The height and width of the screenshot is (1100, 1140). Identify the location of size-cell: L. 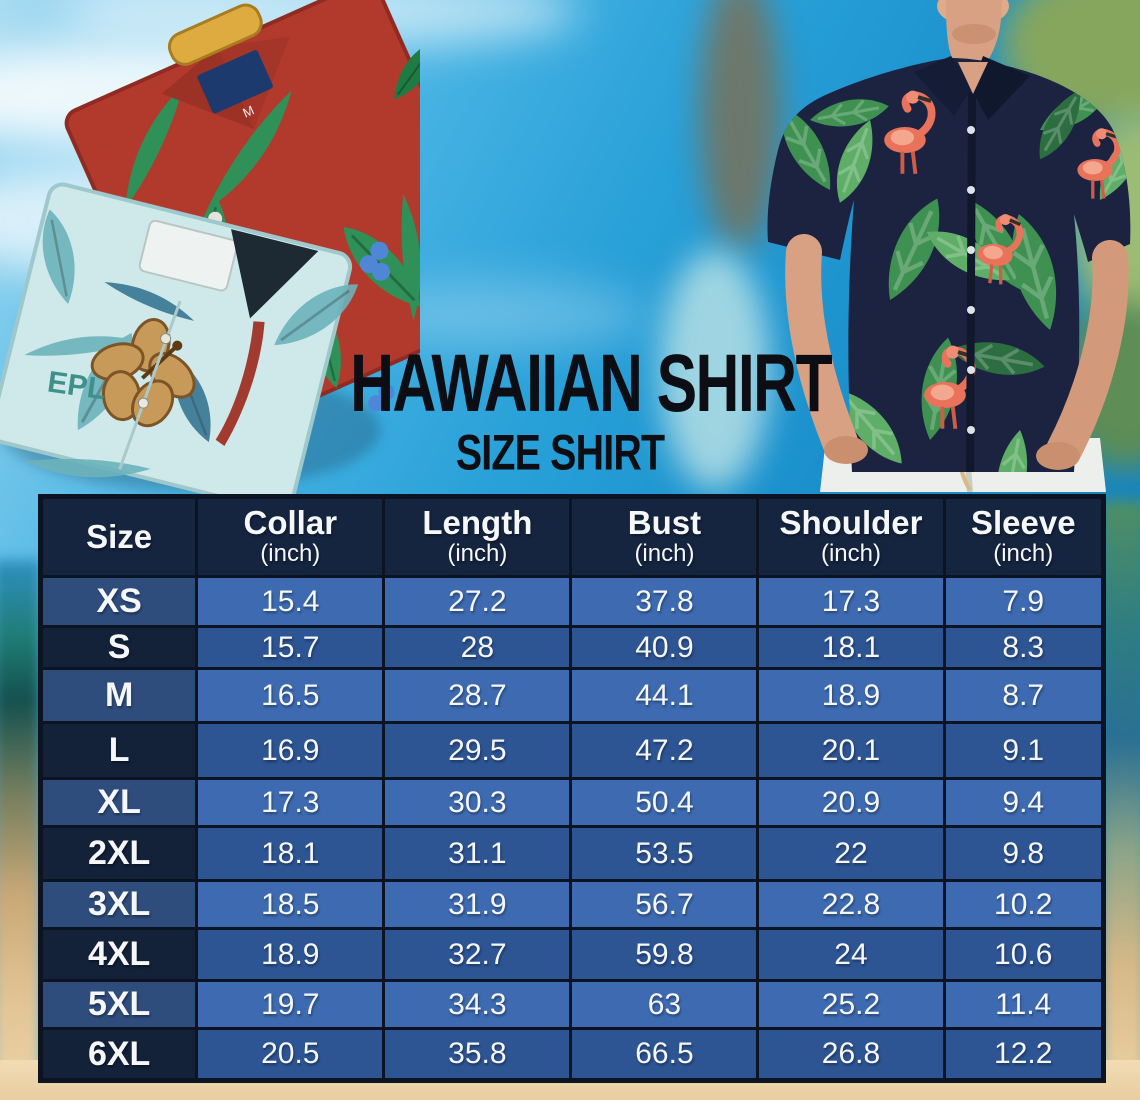
(118, 750).